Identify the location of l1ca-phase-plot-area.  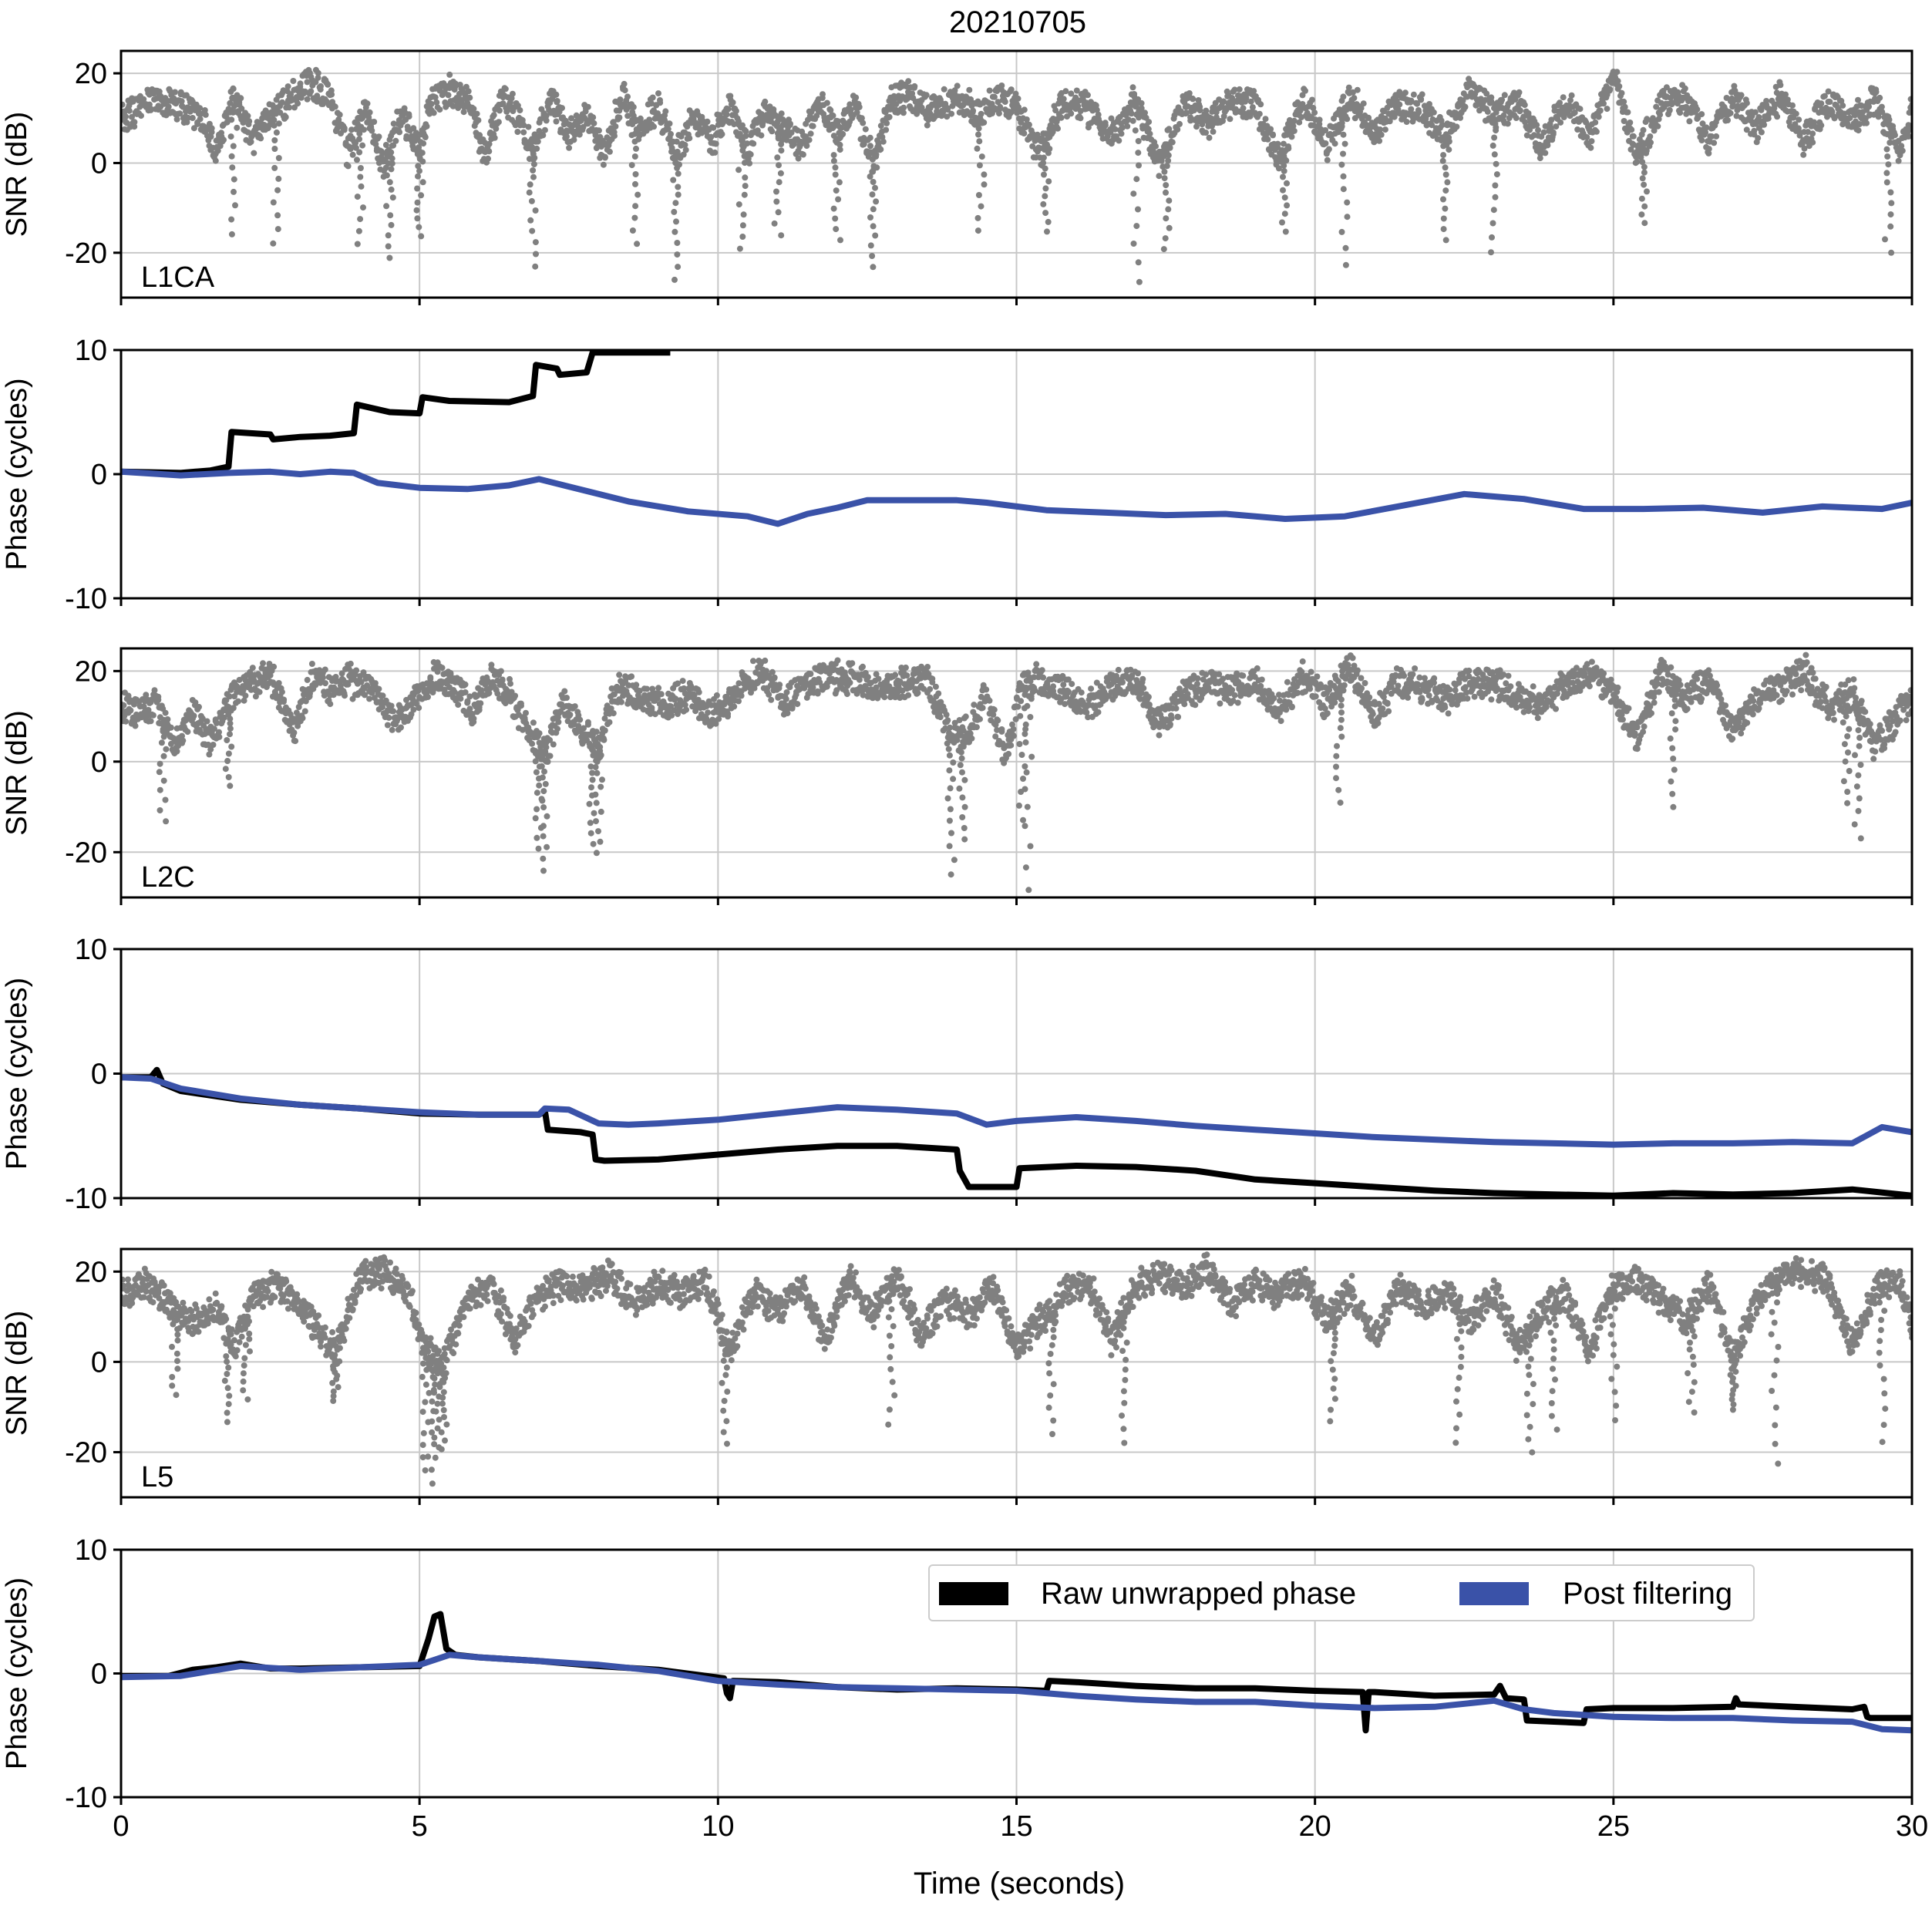
(1016, 439).